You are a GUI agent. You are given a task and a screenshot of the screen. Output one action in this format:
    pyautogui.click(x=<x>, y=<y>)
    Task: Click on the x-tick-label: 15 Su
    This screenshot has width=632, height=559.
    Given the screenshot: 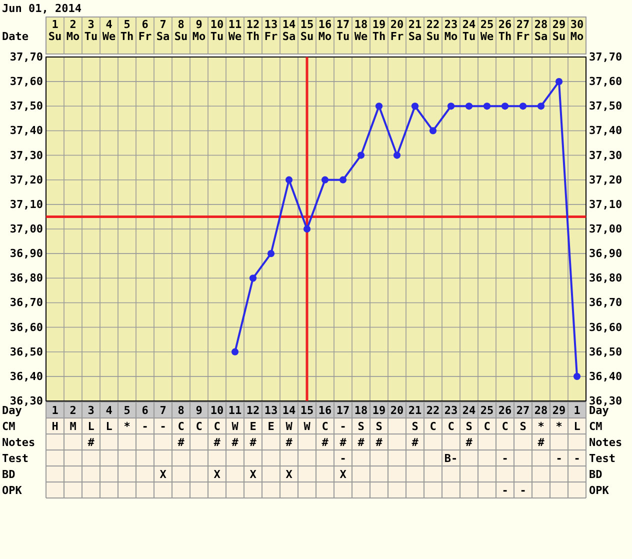 What is the action you would take?
    pyautogui.click(x=307, y=30)
    